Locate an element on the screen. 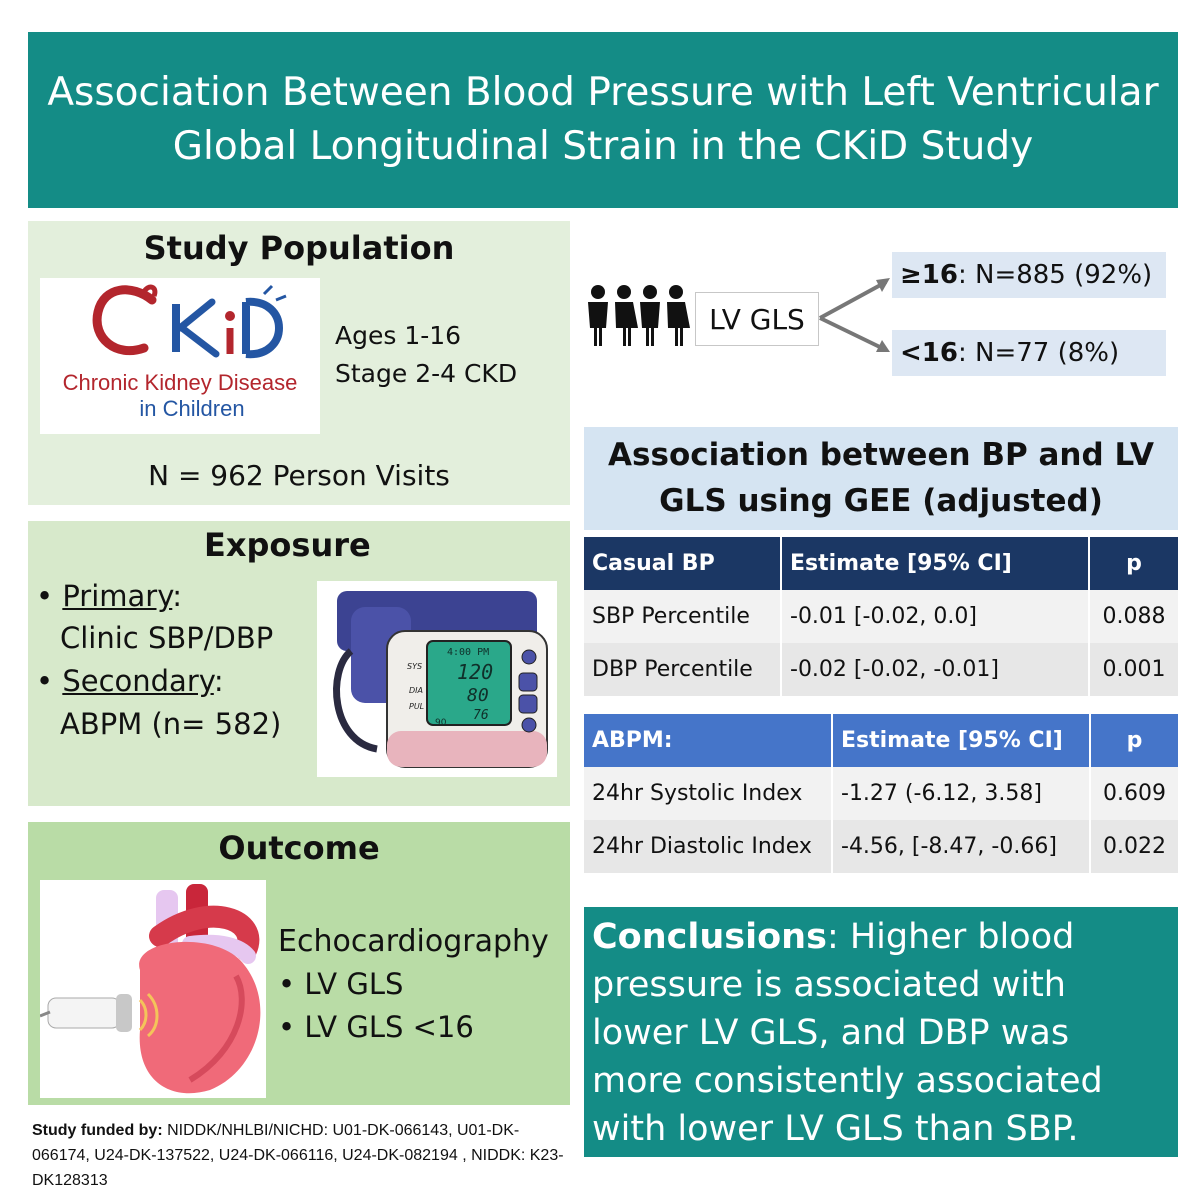 The image size is (1200, 1200). gls-low-result: <16: N=77 (8%) is located at coordinates (1029, 353).